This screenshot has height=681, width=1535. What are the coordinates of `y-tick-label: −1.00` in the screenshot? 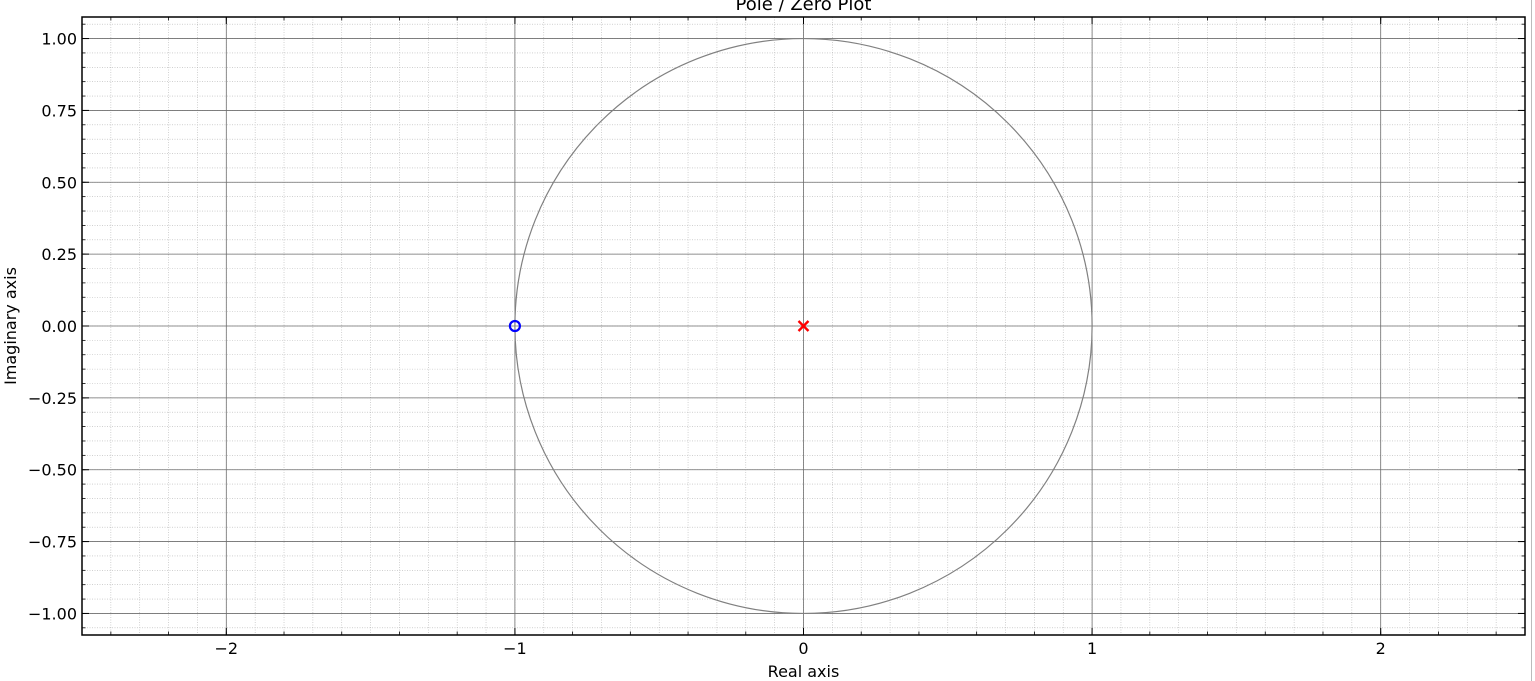 It's located at (52, 613).